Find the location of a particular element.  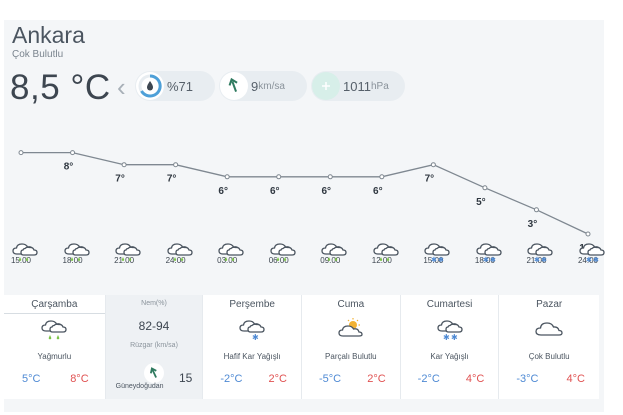

chevron-left-icon: ‹ is located at coordinates (121, 87).